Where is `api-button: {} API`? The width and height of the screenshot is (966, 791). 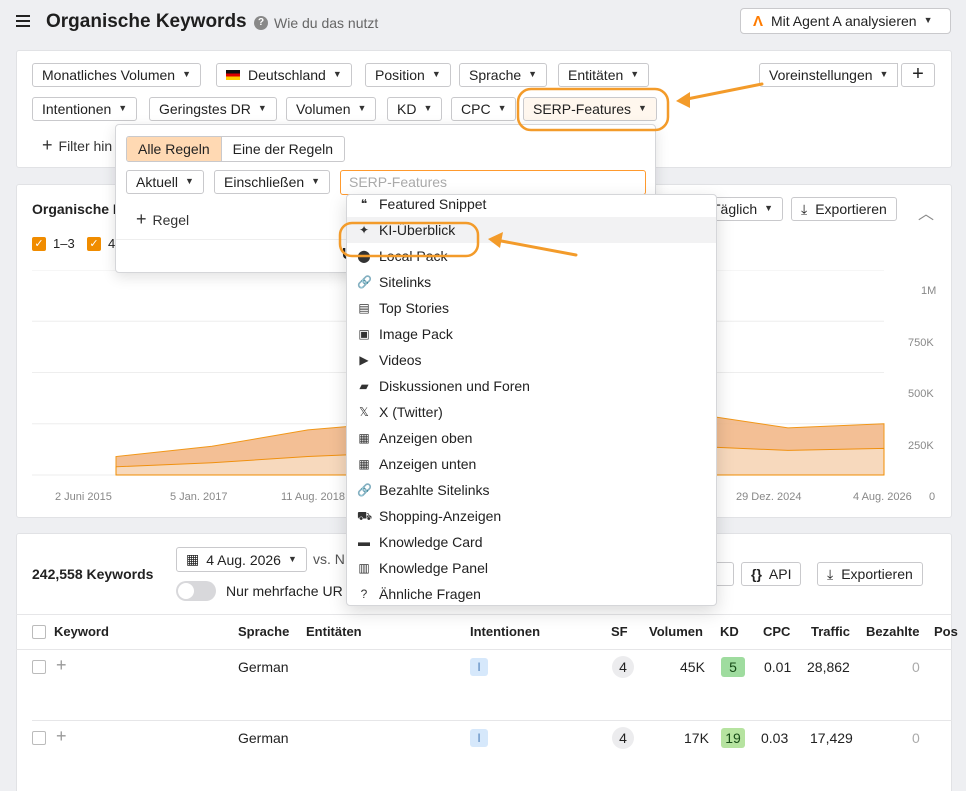
api-button: {} API is located at coordinates (771, 574).